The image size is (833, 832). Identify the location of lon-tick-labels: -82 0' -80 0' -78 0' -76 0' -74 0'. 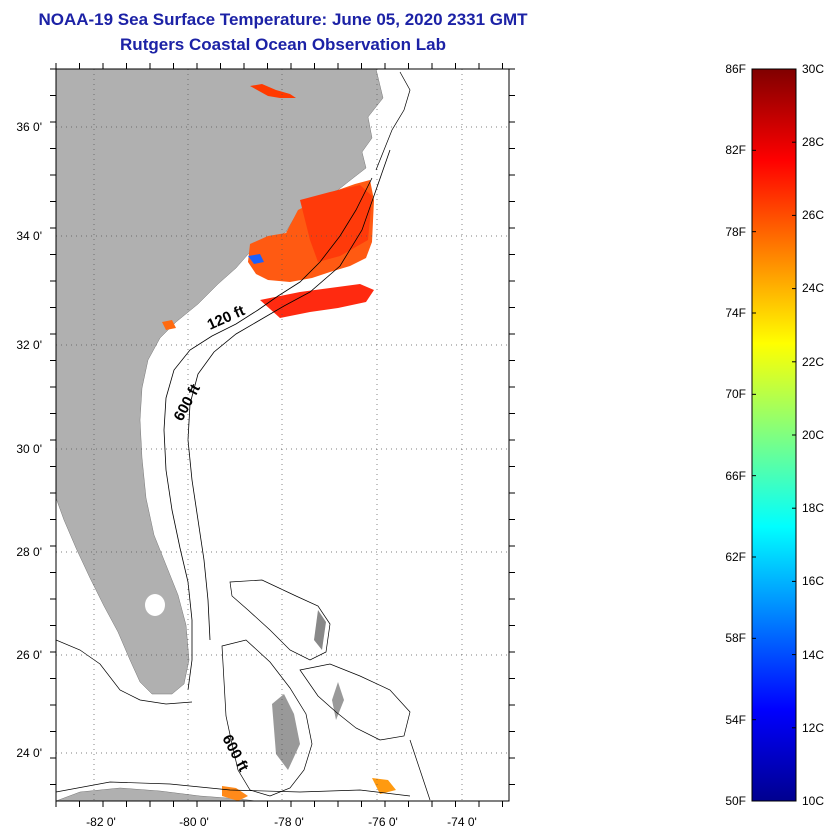
(281, 822).